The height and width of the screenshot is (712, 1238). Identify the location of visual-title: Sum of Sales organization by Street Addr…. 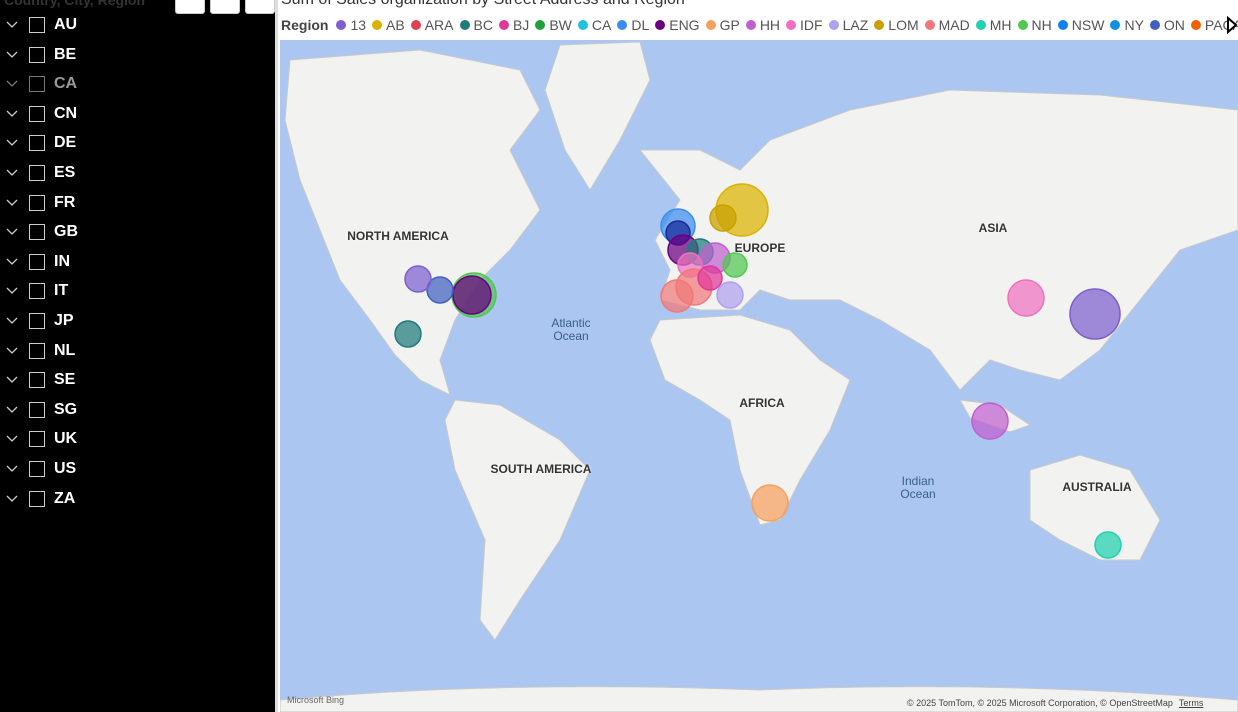
(483, 4).